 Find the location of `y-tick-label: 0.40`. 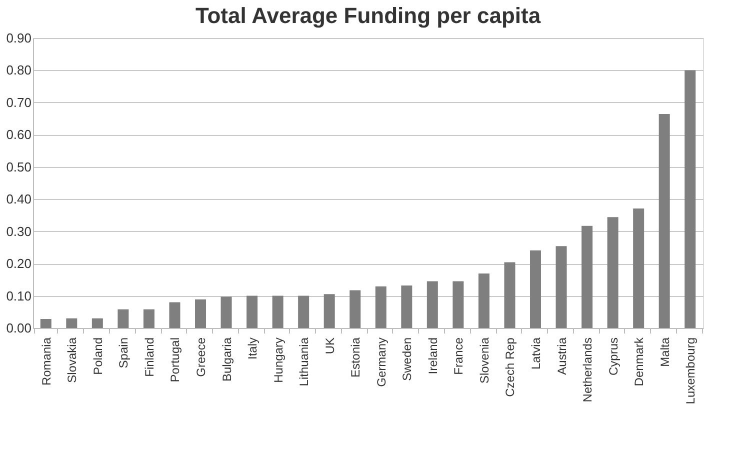

y-tick-label: 0.40 is located at coordinates (19, 199).